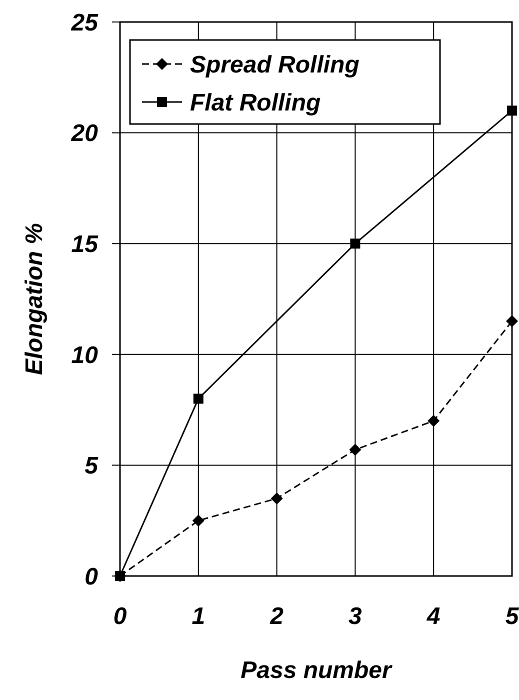 The image size is (519, 700). I want to click on y-tick-label: 5, so click(91, 466).